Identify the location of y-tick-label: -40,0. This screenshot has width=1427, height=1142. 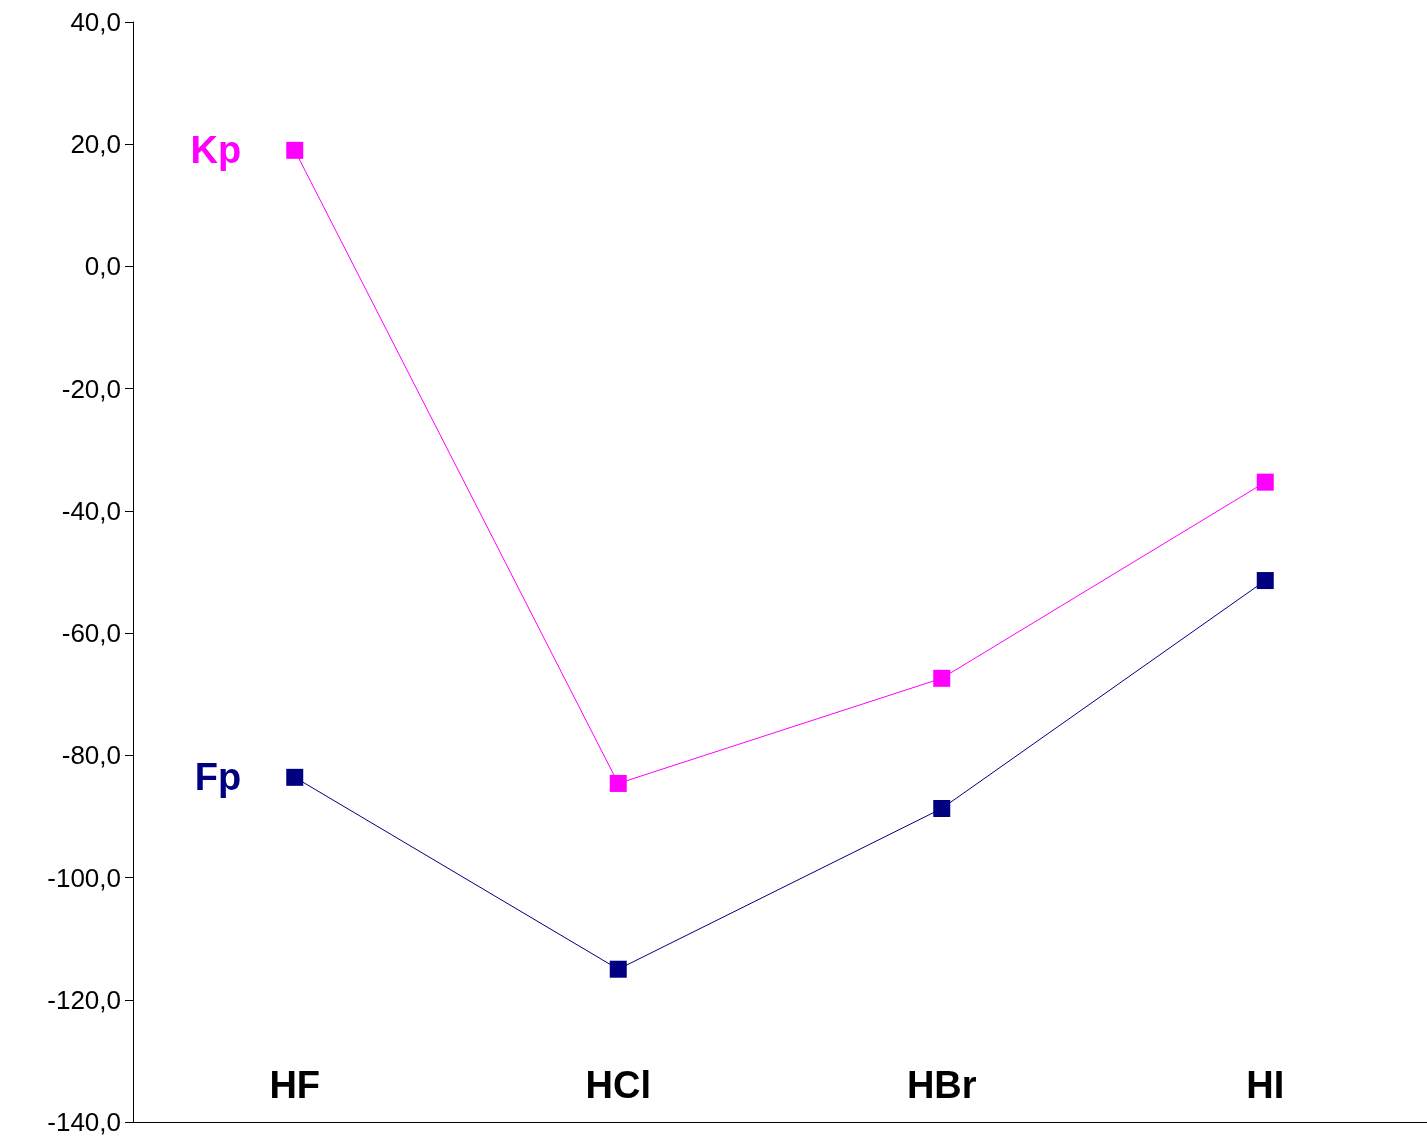
(91, 510).